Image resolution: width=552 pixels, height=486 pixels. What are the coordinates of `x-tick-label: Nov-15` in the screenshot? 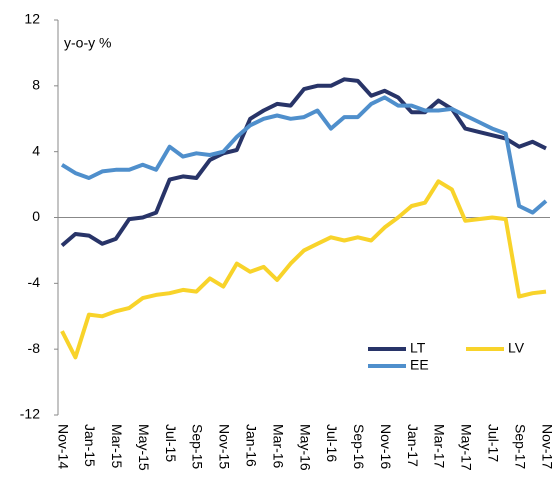 It's located at (225, 446).